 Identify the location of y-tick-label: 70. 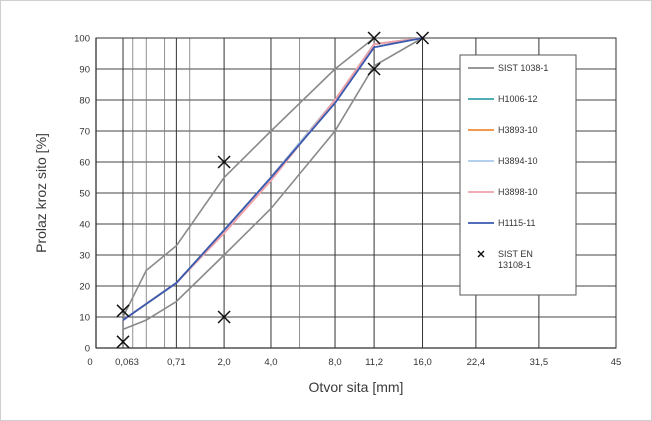
(84, 132).